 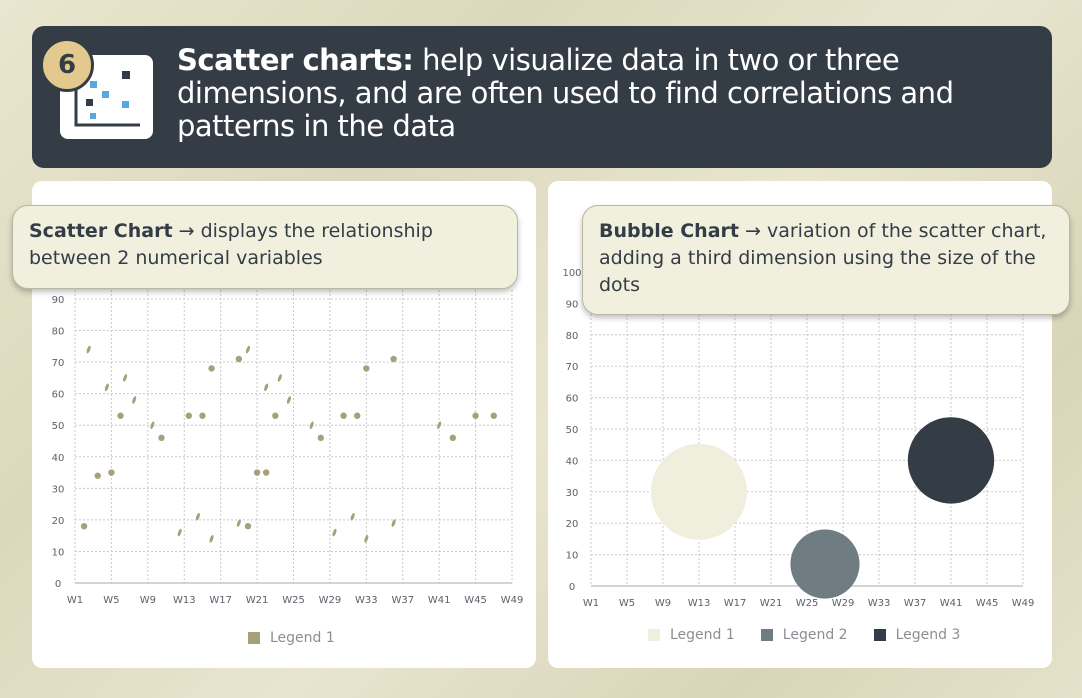 What do you see at coordinates (475, 600) in the screenshot?
I see `scatter-x-tick-label: W45` at bounding box center [475, 600].